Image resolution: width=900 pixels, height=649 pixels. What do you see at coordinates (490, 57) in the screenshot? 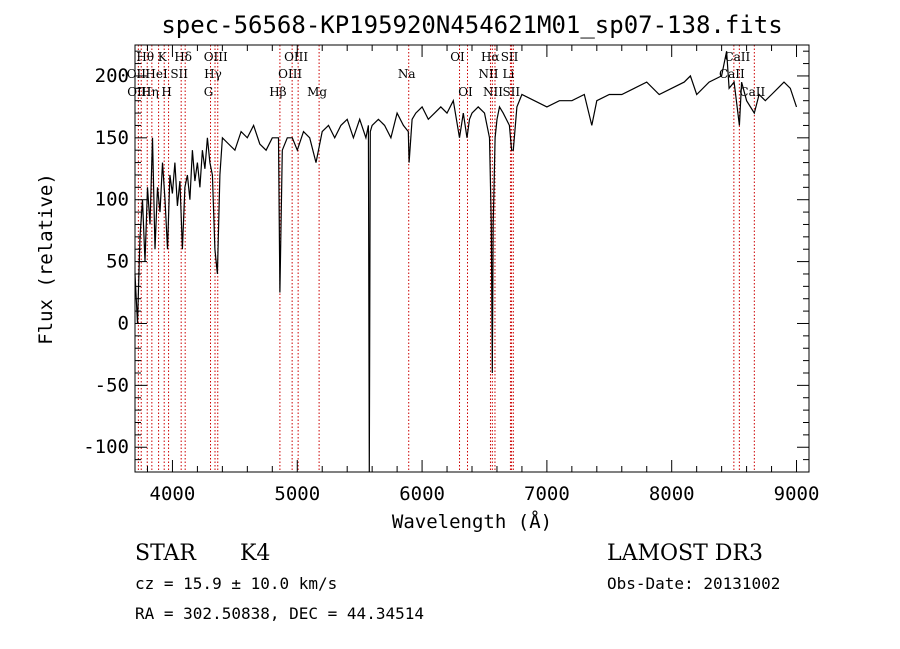
I see `line-label: Hα` at bounding box center [490, 57].